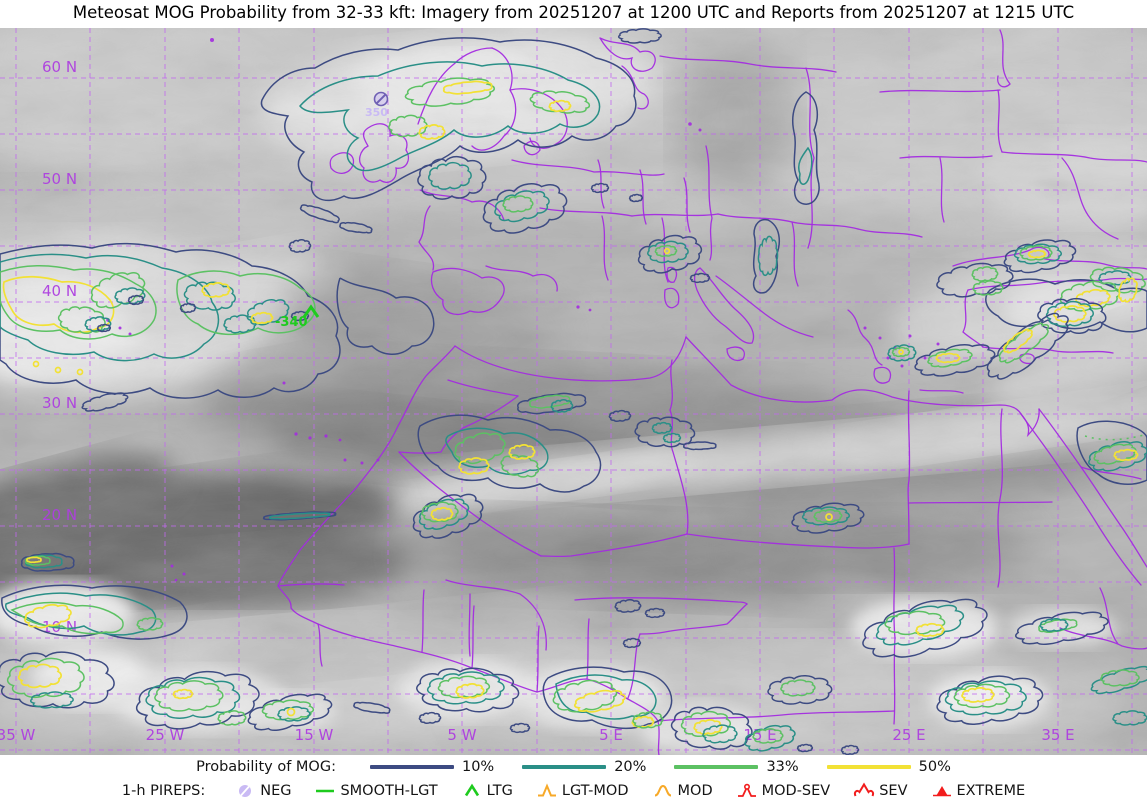 The image size is (1147, 808). I want to click on pirep-item-label: LTG, so click(499, 791).